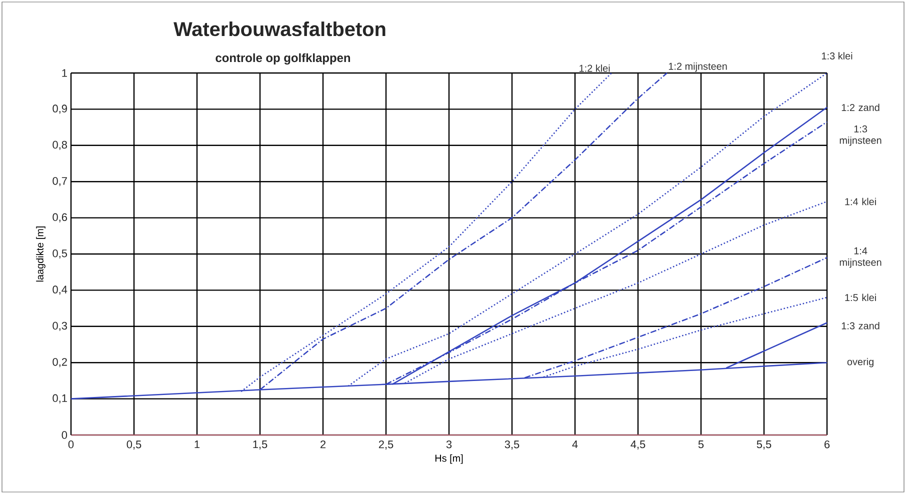 The height and width of the screenshot is (494, 906). What do you see at coordinates (764, 445) in the screenshot?
I see `x-tick-label: 5,5` at bounding box center [764, 445].